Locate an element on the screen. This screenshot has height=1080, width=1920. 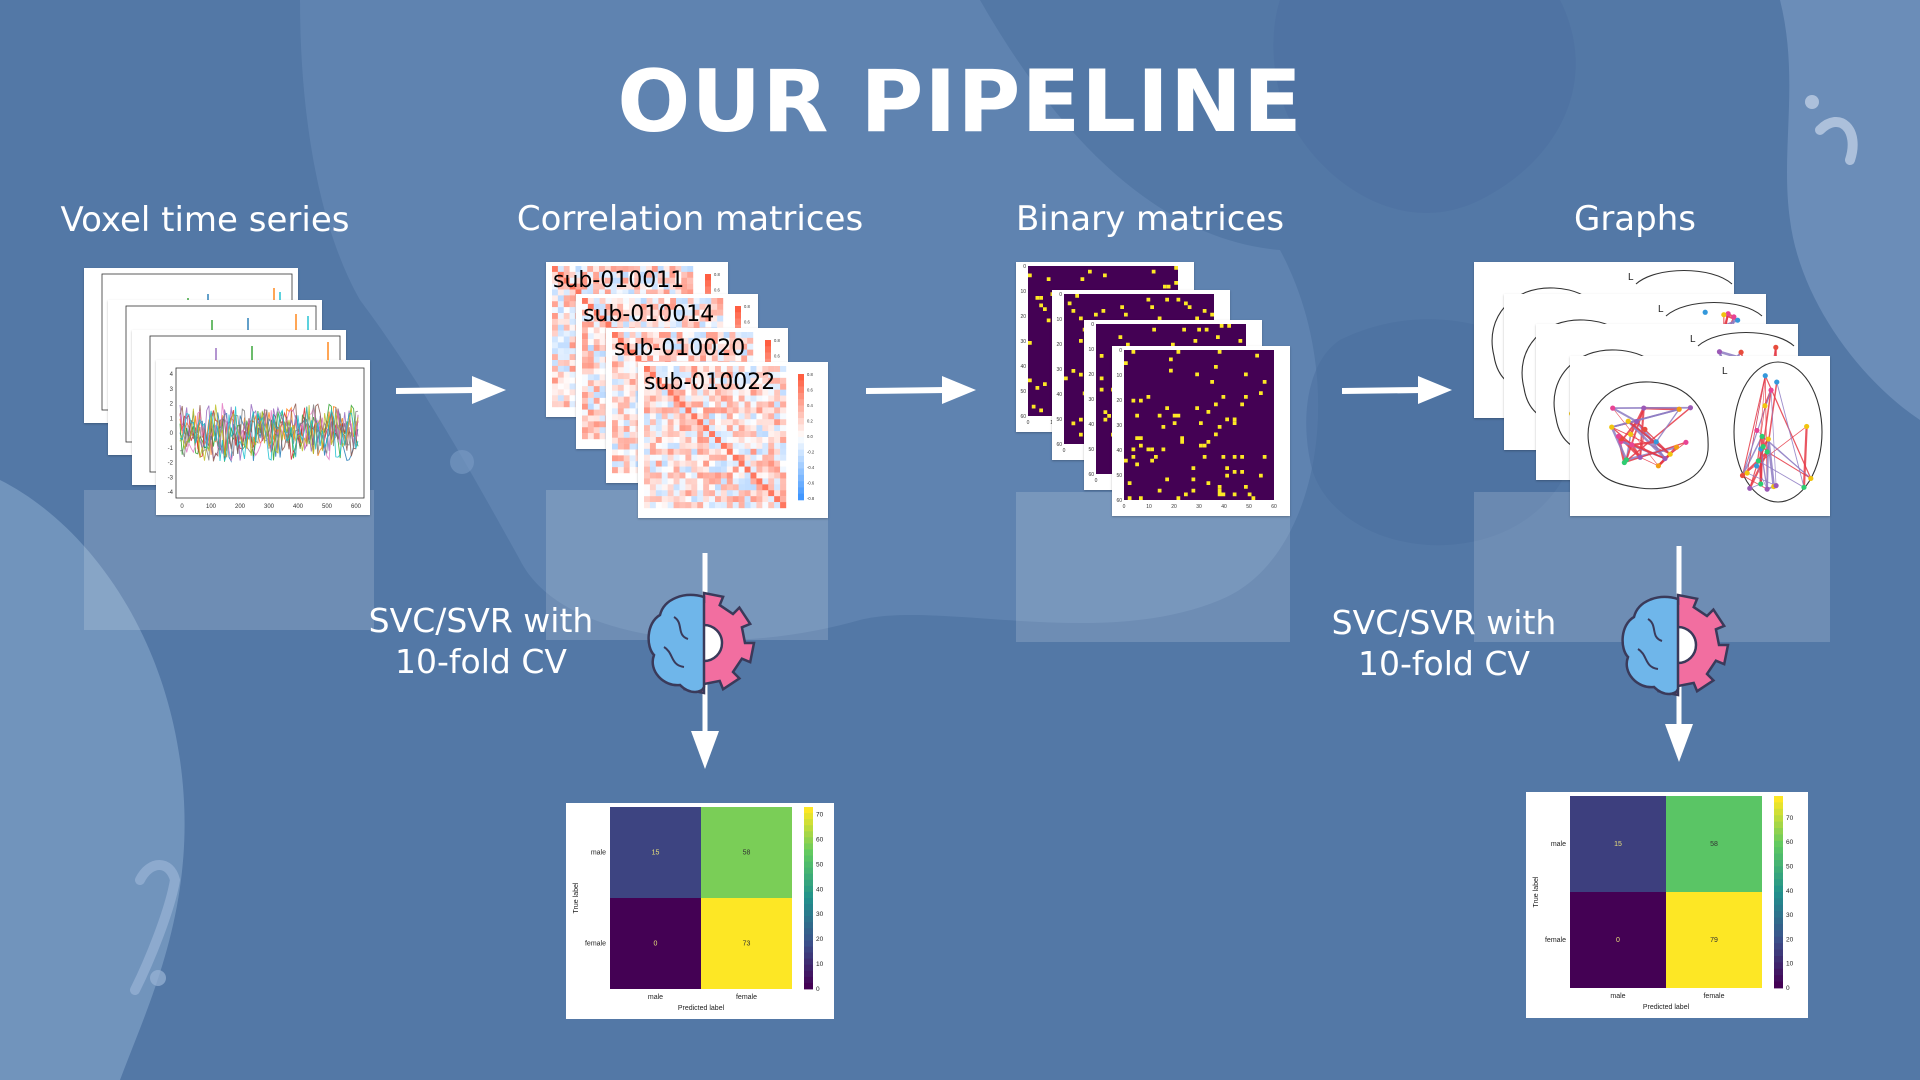
y-tick-label: 10 is located at coordinates (1059, 320).